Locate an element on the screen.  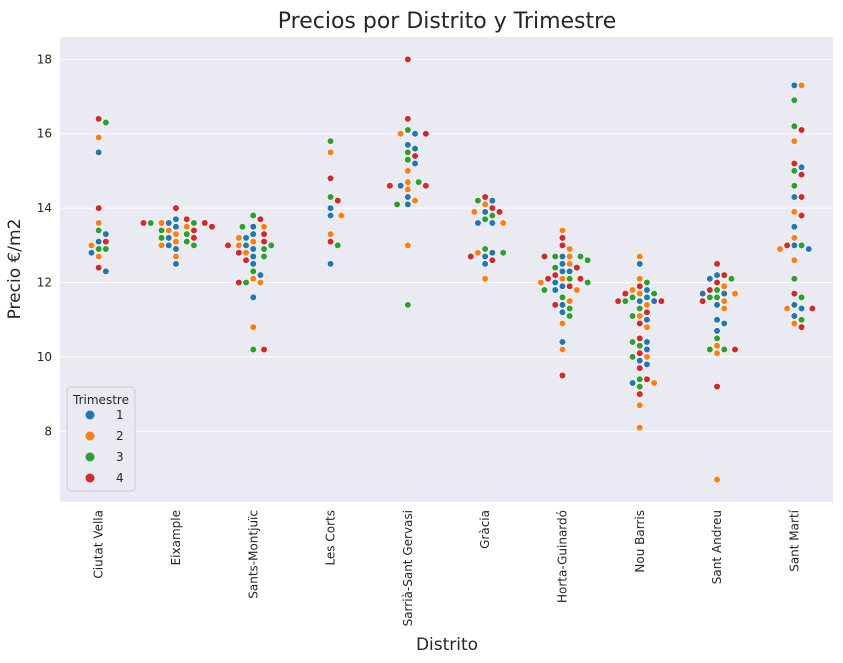
legend-label: 2 is located at coordinates (120, 436).